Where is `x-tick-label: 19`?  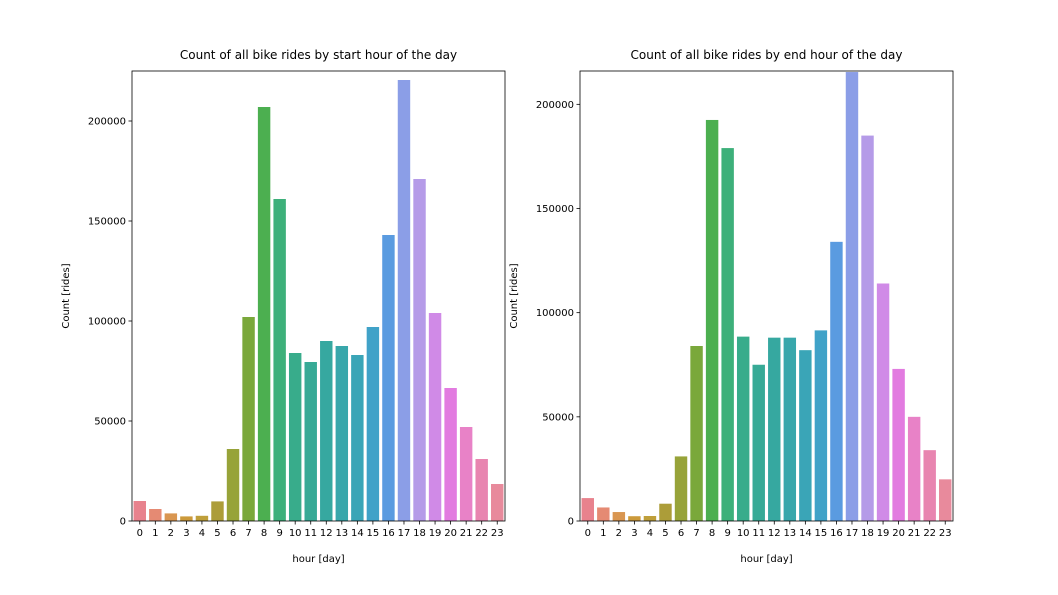
x-tick-label: 19 is located at coordinates (883, 533).